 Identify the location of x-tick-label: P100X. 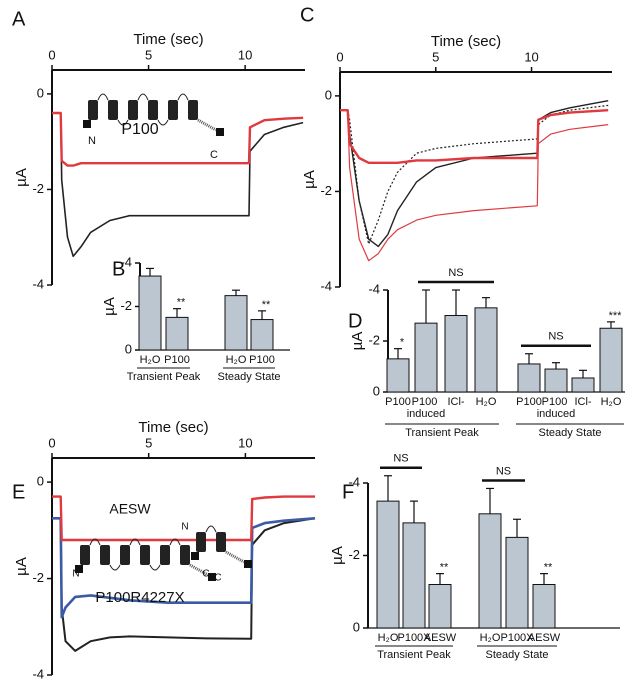
(414, 638).